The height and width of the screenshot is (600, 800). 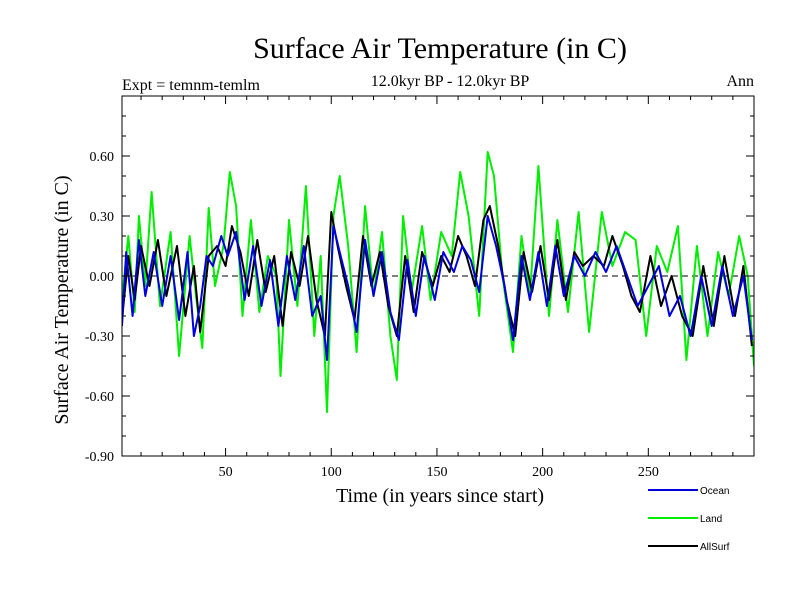 What do you see at coordinates (436, 472) in the screenshot?
I see `x-tick-label: 150` at bounding box center [436, 472].